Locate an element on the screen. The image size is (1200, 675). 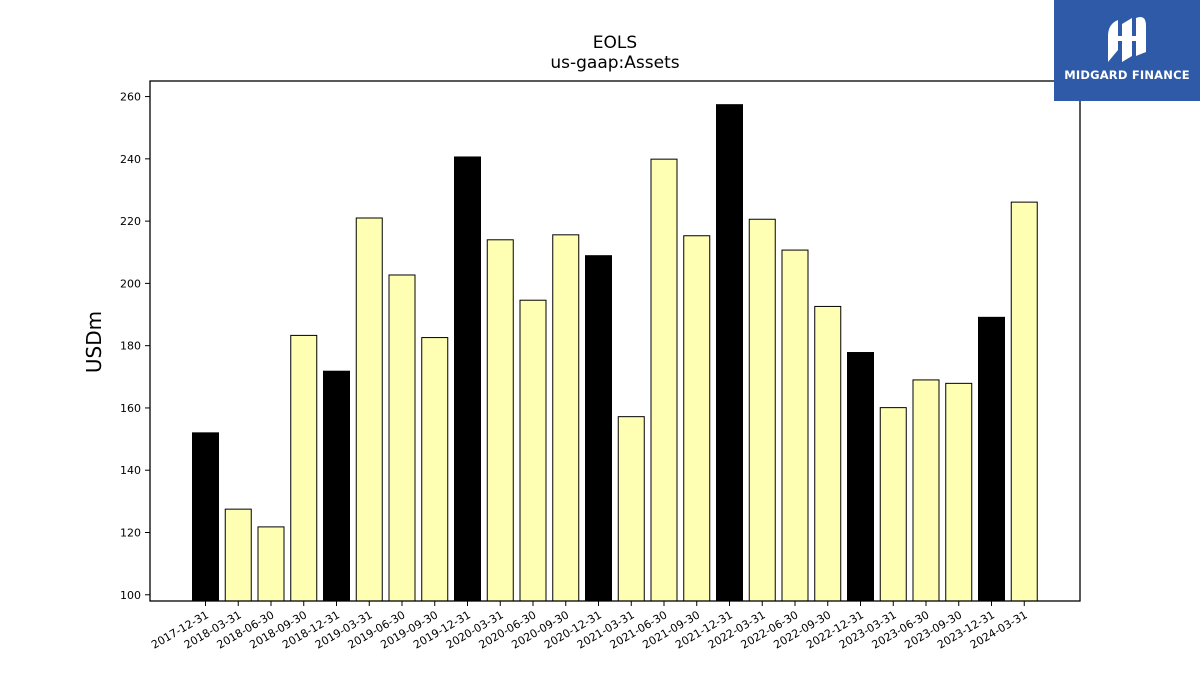
y-tick-label: 180 is located at coordinates (130, 346).